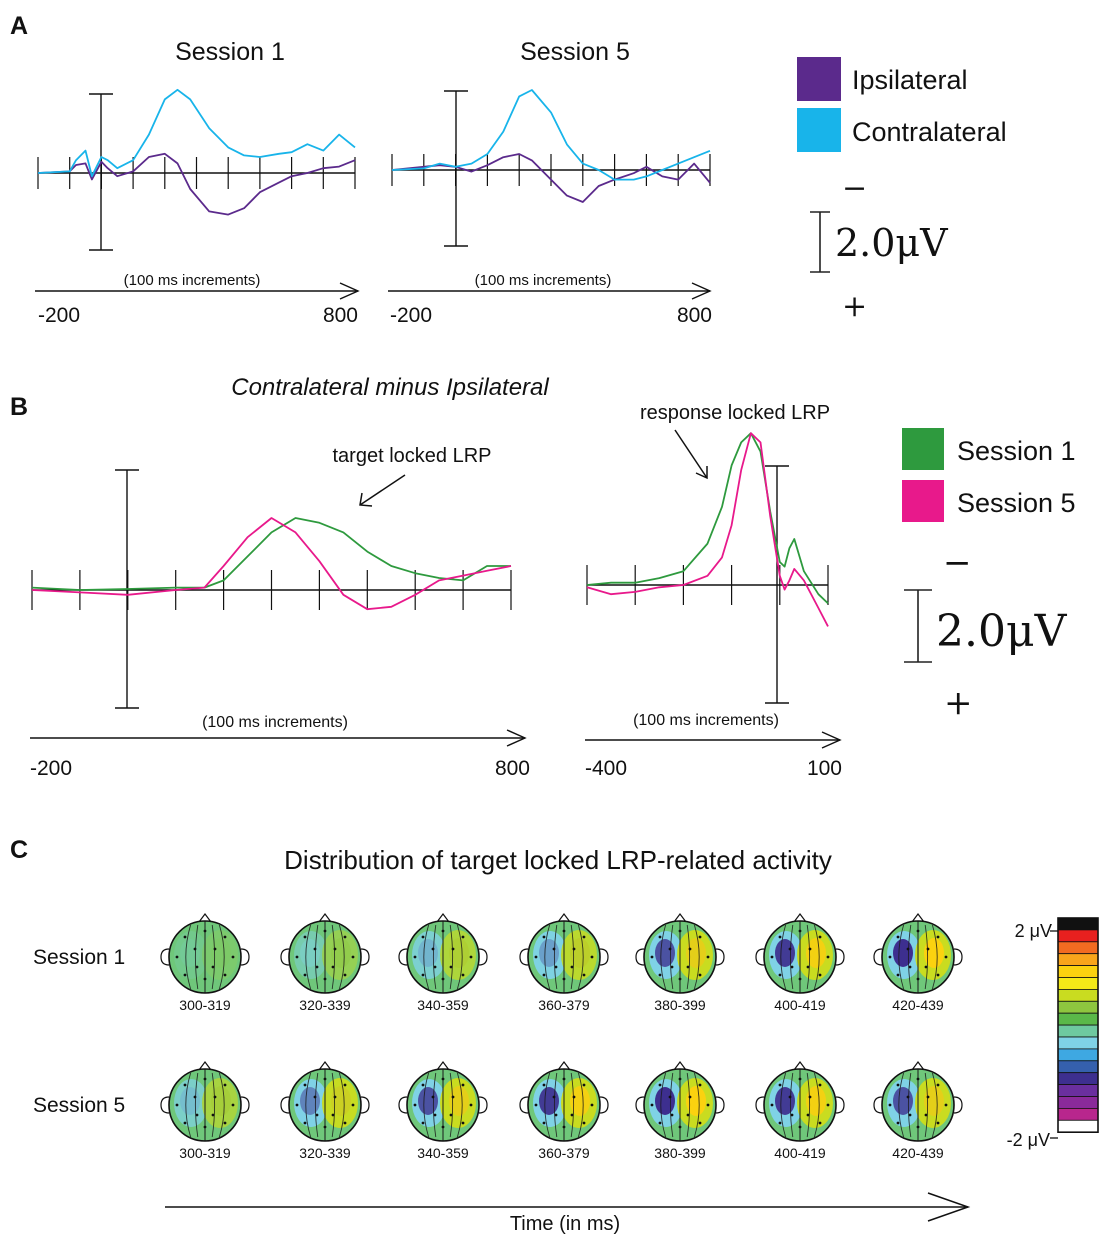 The height and width of the screenshot is (1251, 1100). Describe the element at coordinates (701, 291) in the screenshot. I see `time-arrow-head` at that location.